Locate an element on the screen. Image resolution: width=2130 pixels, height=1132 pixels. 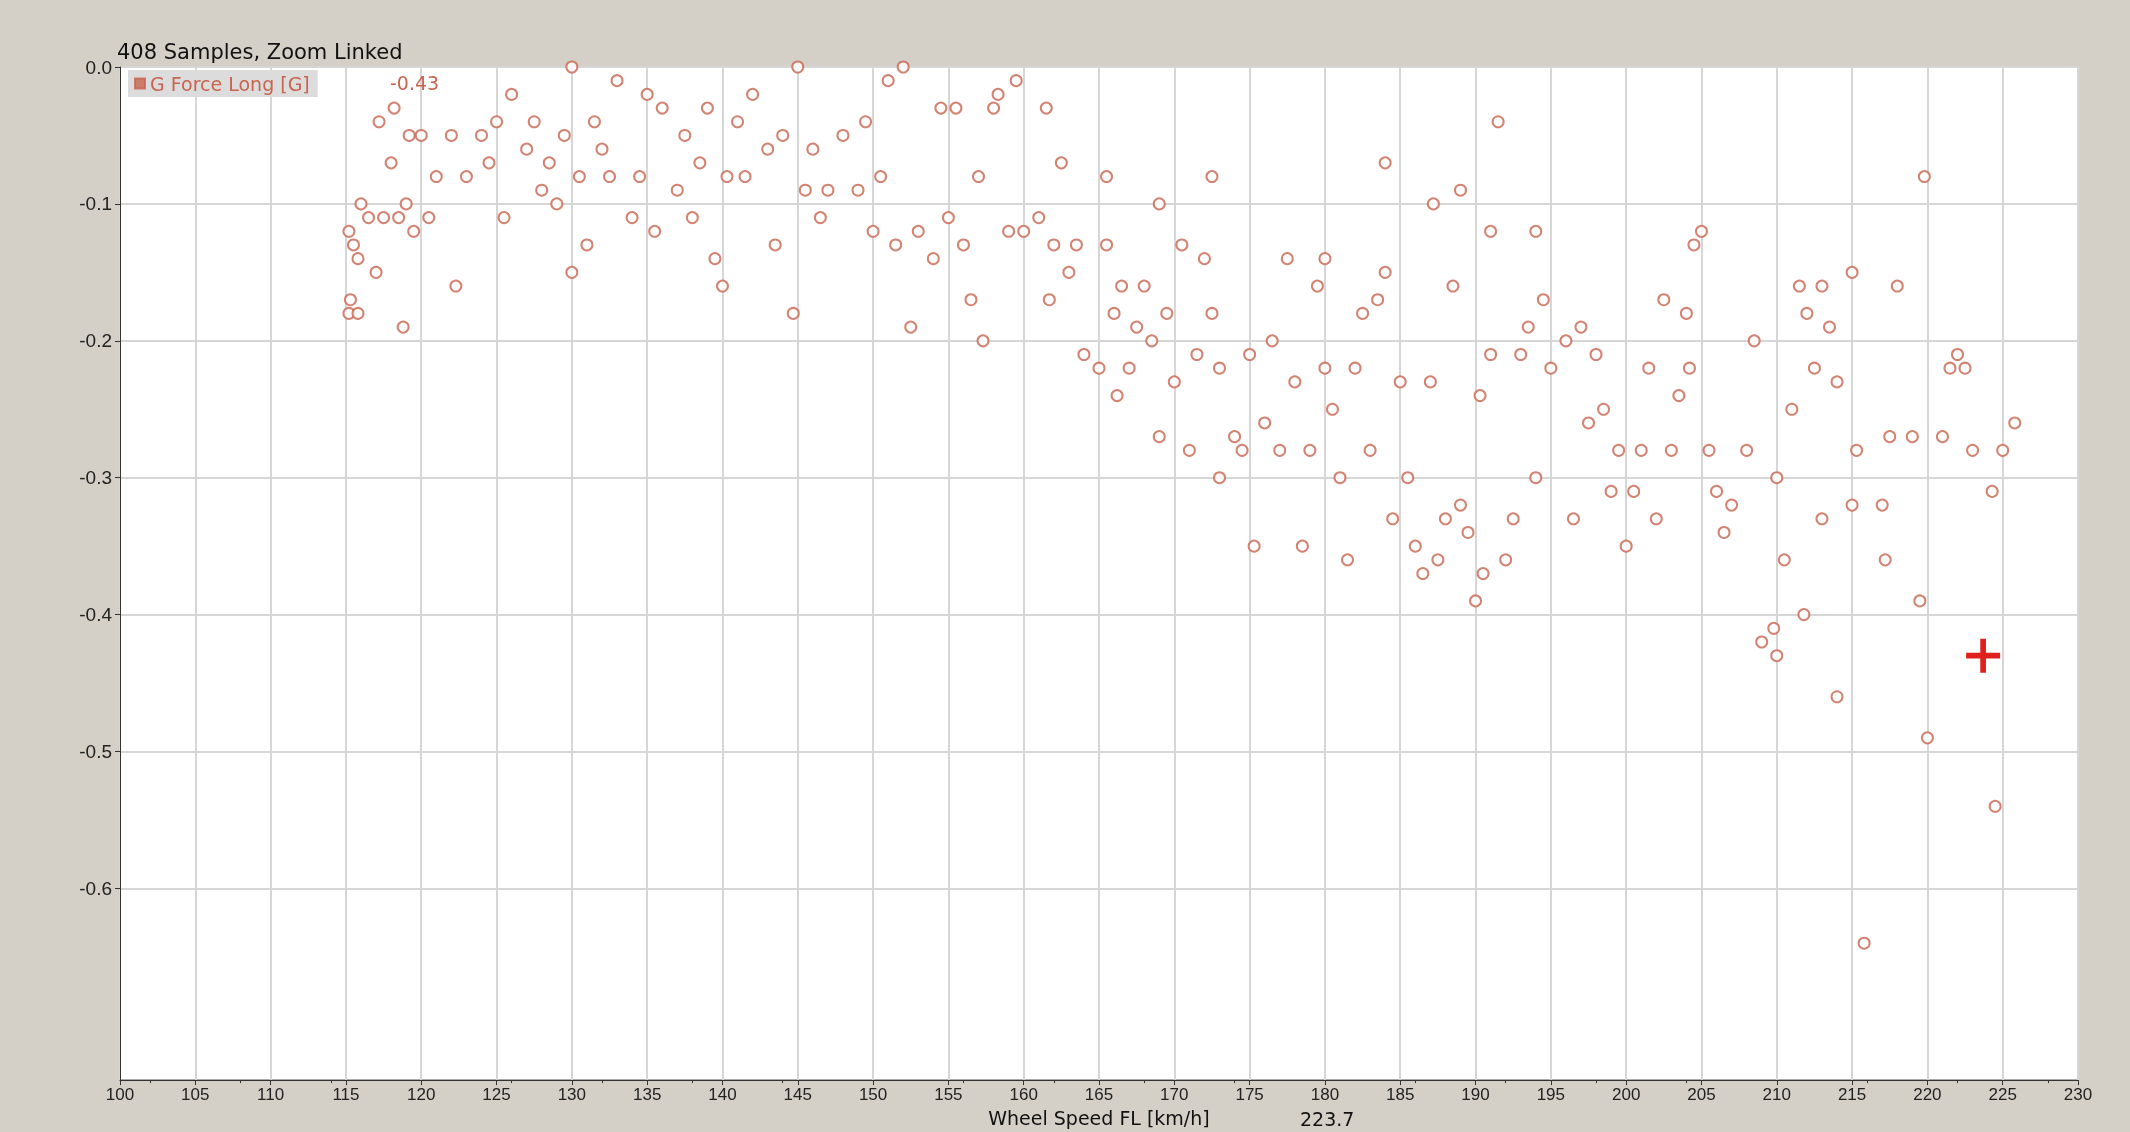
x-tick-label: 215 is located at coordinates (1852, 1095).